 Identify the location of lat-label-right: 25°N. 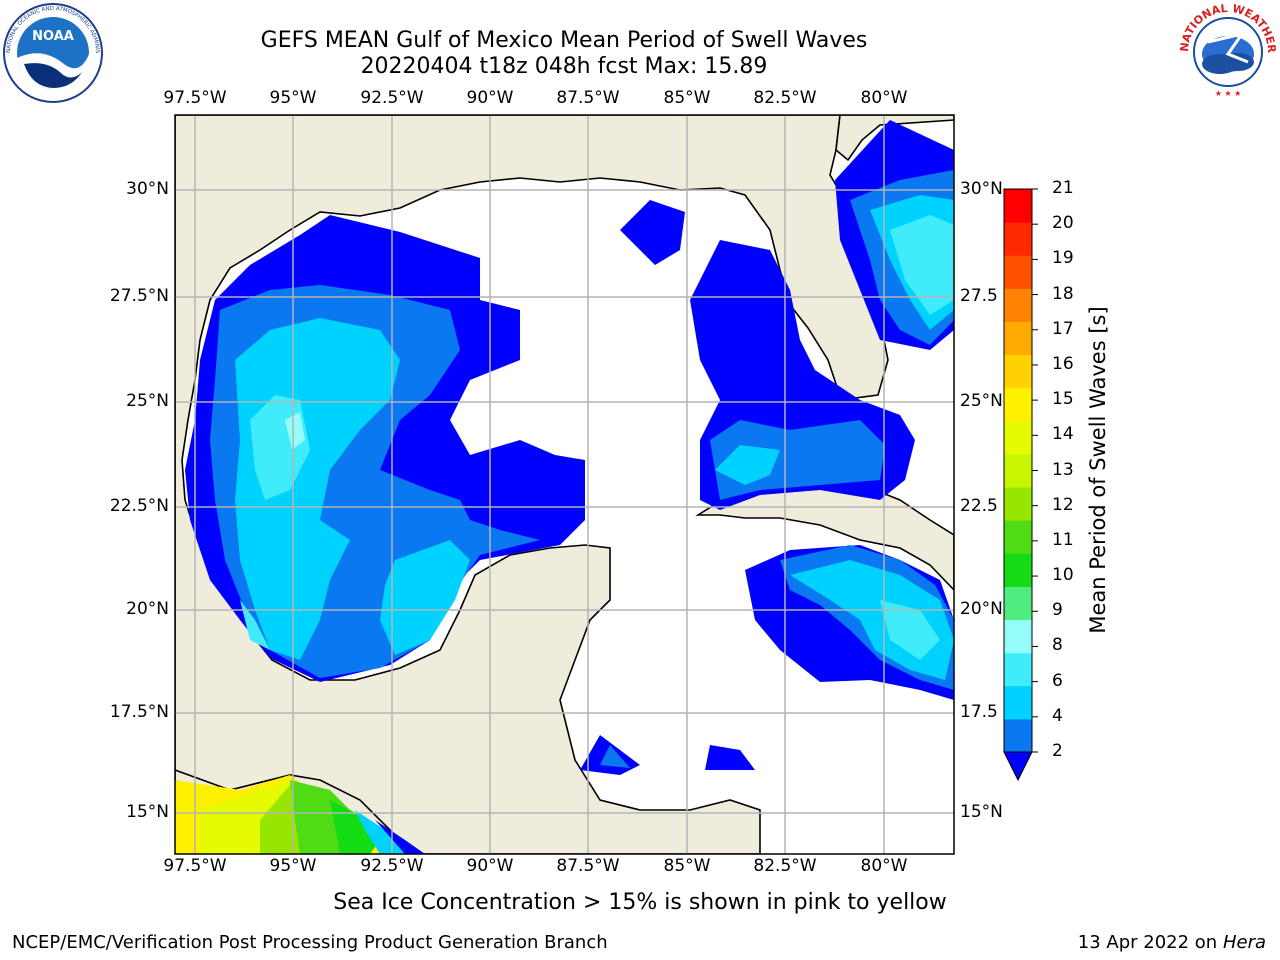
(981, 401).